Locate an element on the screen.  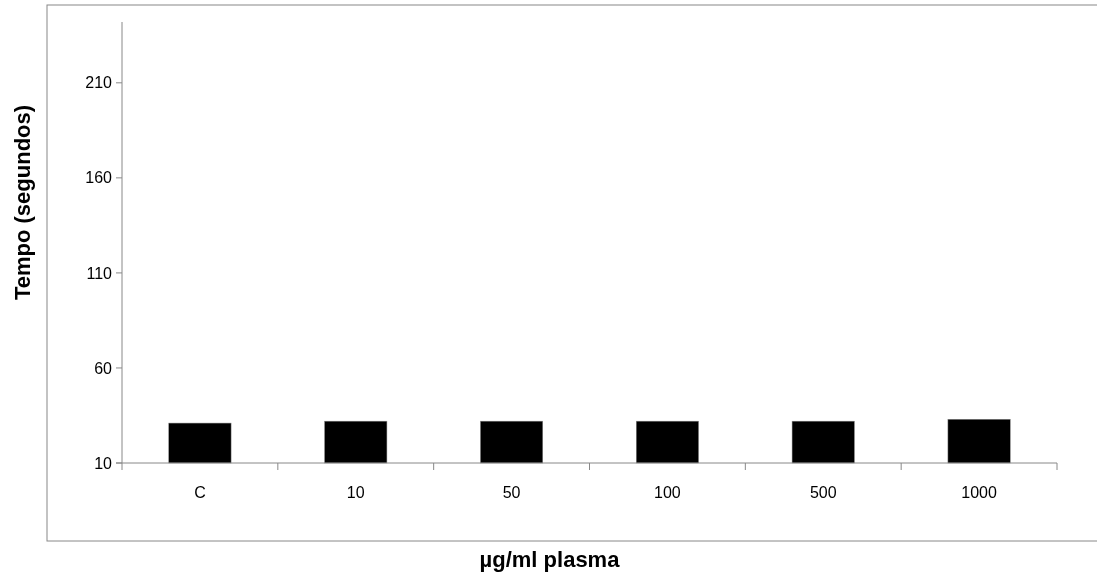
x-tick-label: 10 is located at coordinates (355, 492).